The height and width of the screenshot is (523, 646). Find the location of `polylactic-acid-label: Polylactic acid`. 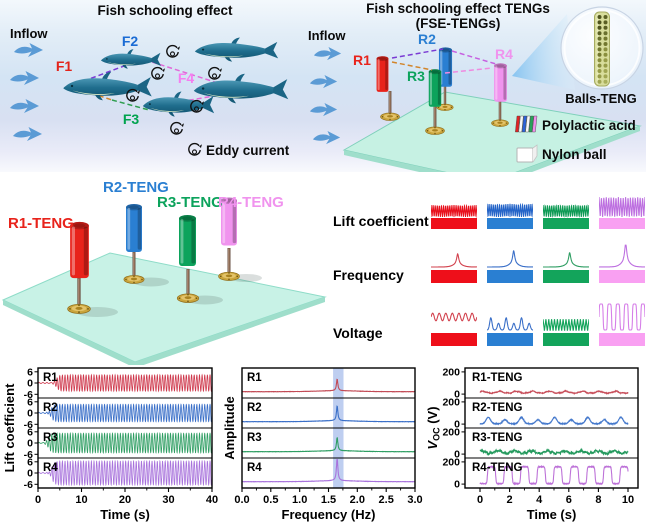

polylactic-acid-label: Polylactic acid is located at coordinates (589, 125).